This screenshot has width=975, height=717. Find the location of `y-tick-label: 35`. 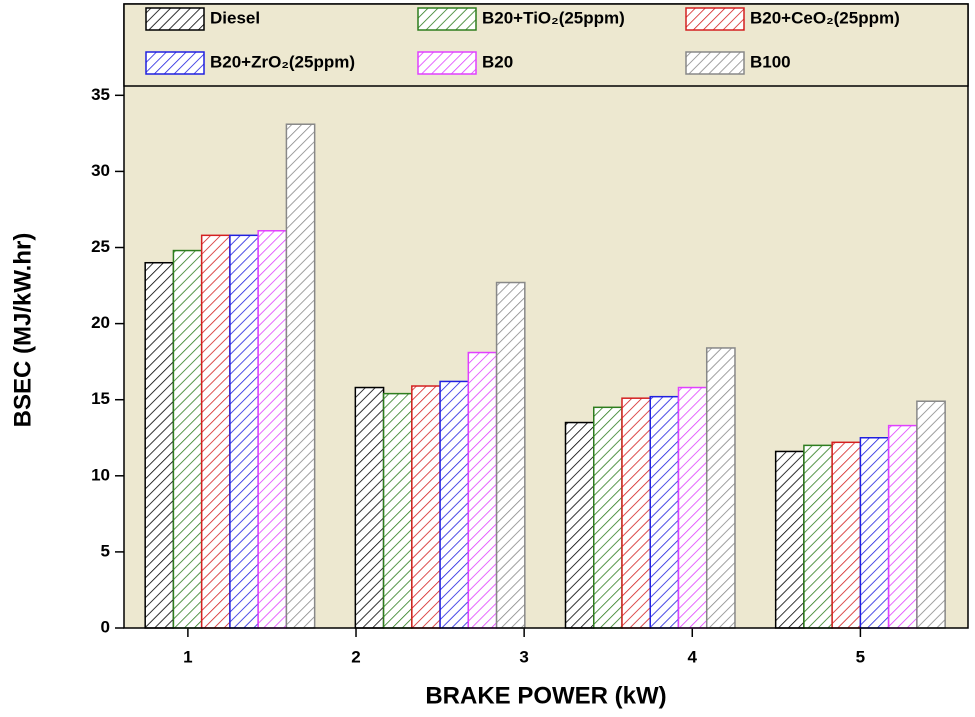

y-tick-label: 35 is located at coordinates (100, 94).